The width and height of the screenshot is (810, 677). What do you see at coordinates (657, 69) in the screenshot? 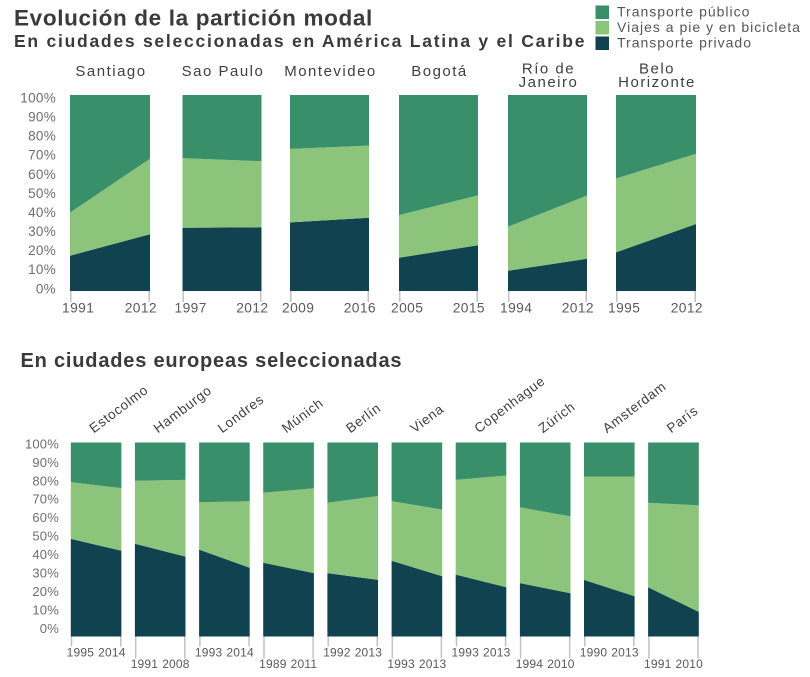
I see `svg-text: Belo` at bounding box center [657, 69].